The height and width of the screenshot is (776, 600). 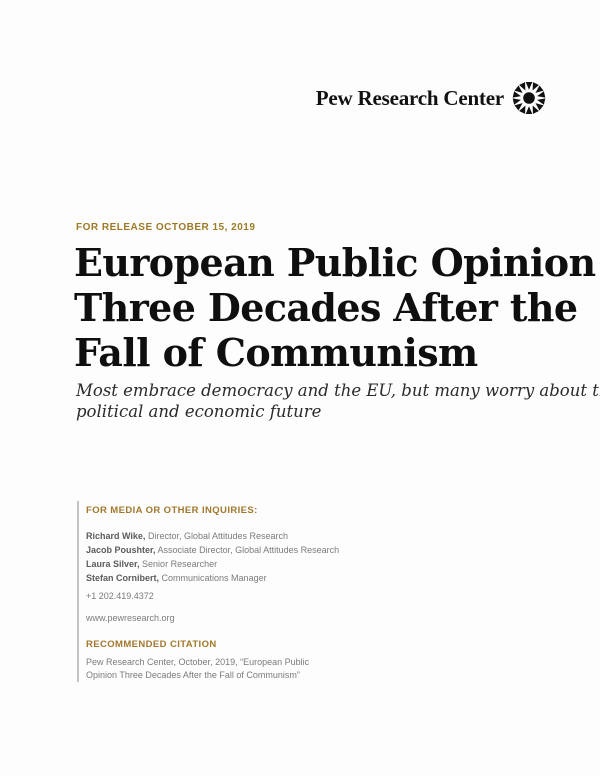 What do you see at coordinates (172, 510) in the screenshot?
I see `media-inquiries-heading: FOR MEDIA OR OTHER INQUIRIES:` at bounding box center [172, 510].